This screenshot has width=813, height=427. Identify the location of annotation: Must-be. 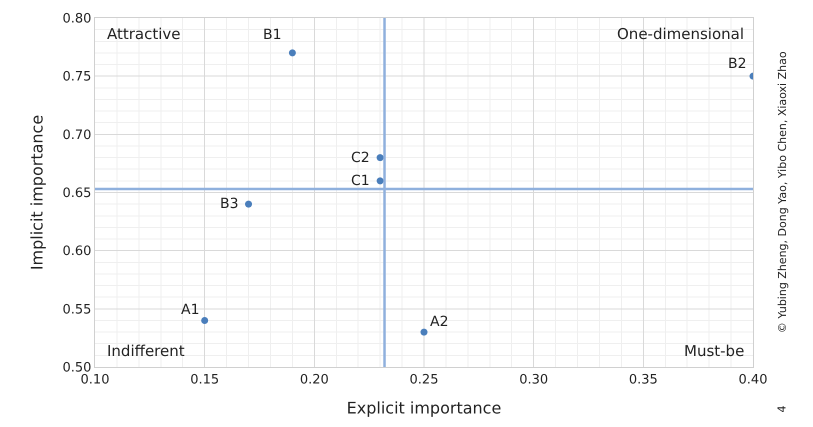
(714, 351).